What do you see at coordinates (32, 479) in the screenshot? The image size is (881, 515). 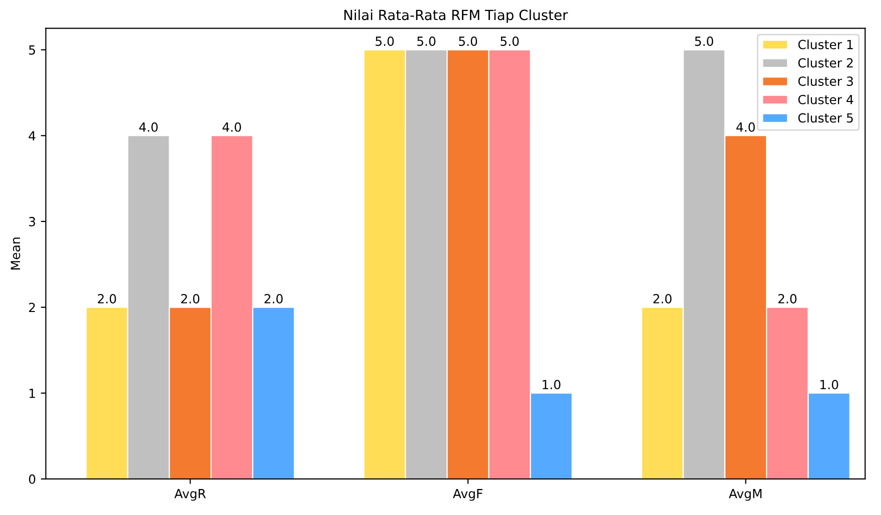 I see `y-tick-label: 0` at bounding box center [32, 479].